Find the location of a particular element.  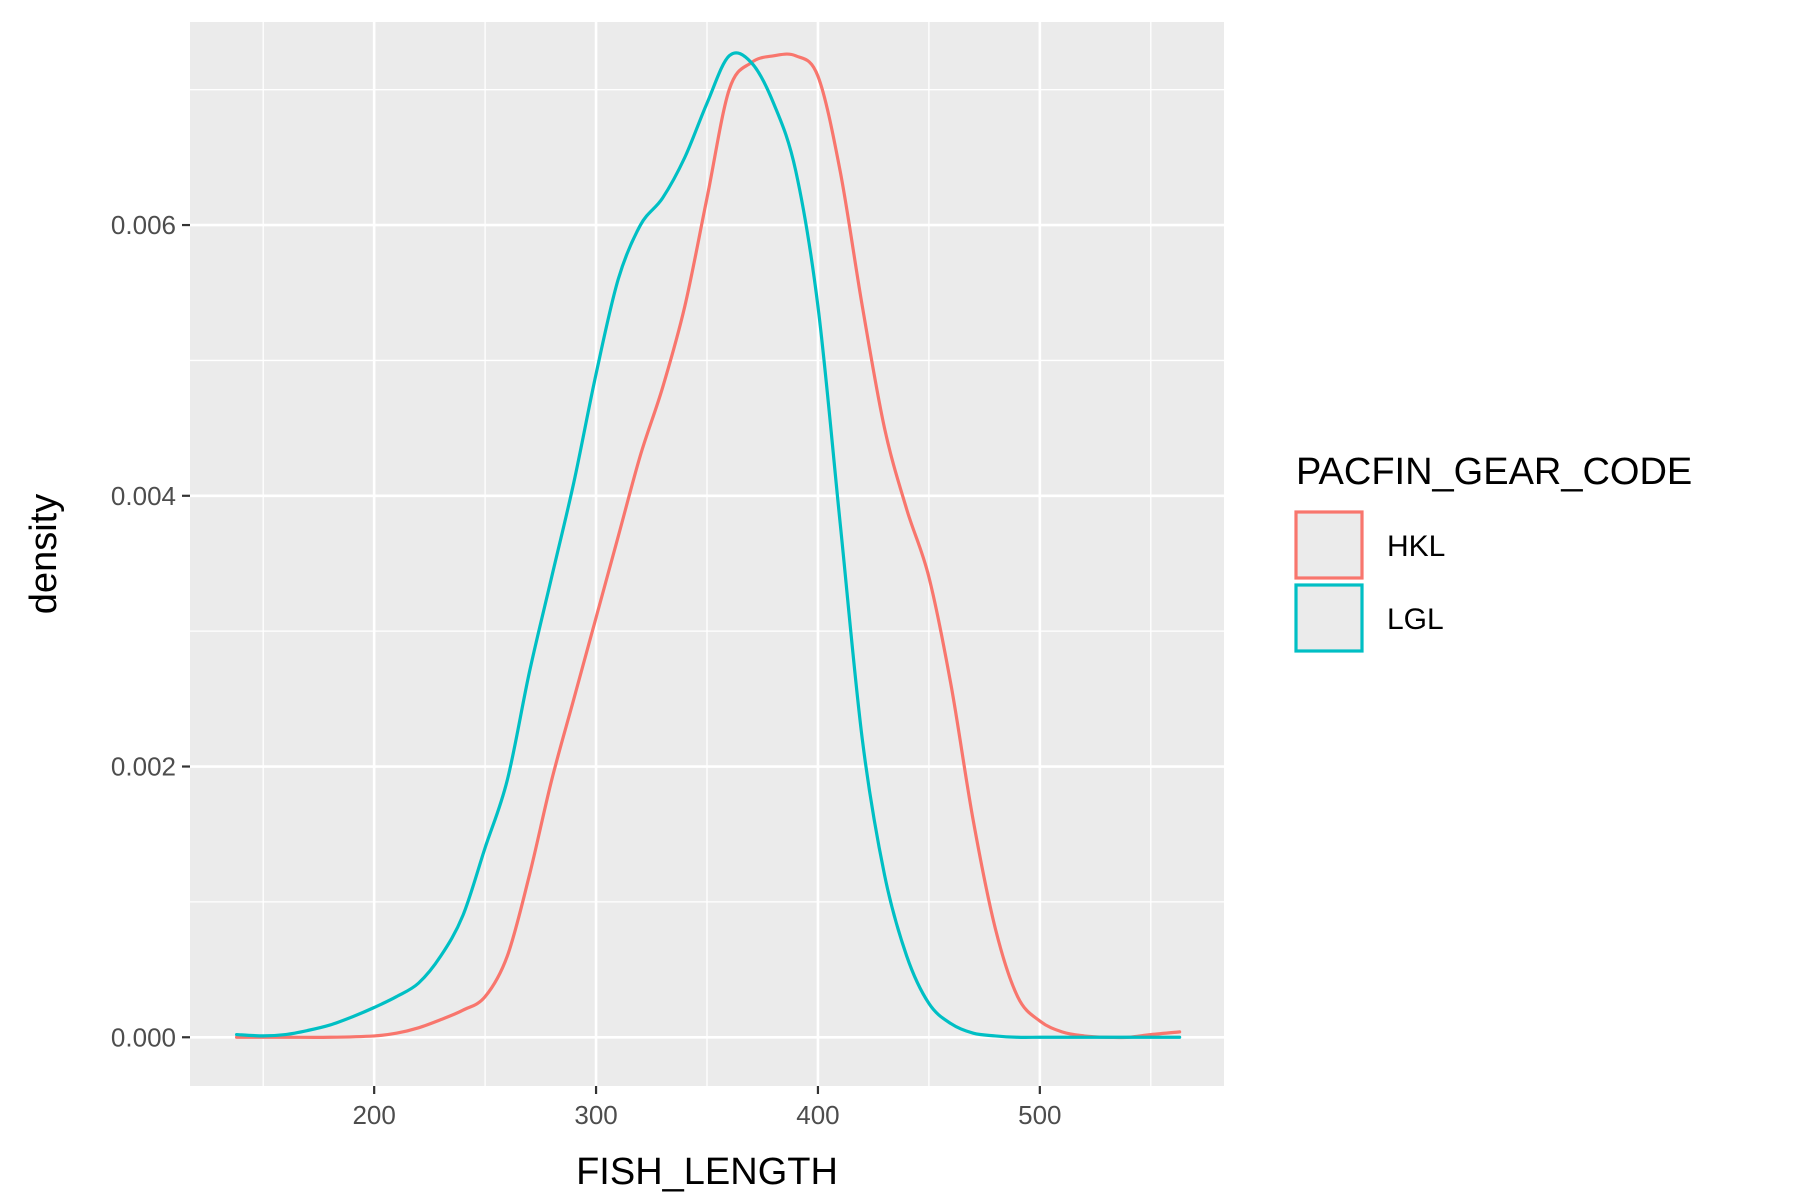

x-tick-label: 500 is located at coordinates (1039, 1115).